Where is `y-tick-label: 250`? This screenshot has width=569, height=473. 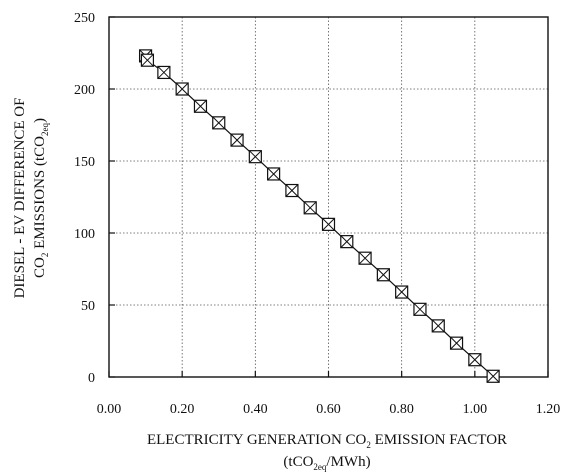 y-tick-label: 250 is located at coordinates (84, 18).